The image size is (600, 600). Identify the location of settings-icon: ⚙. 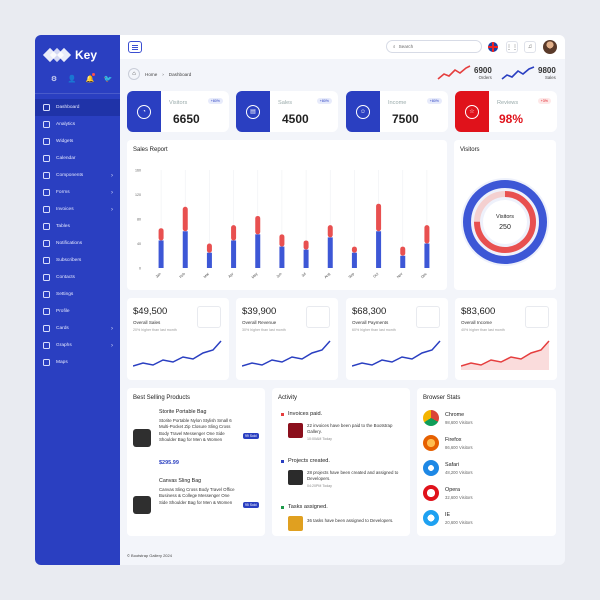
(54, 79).